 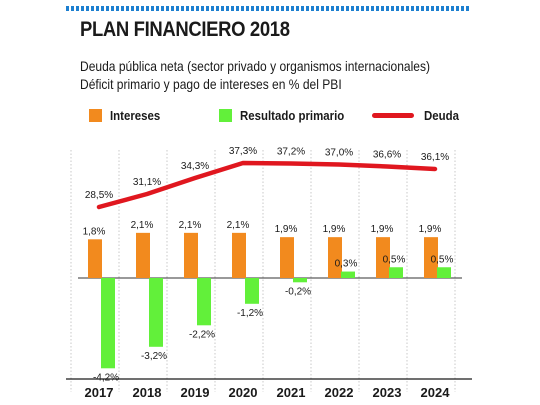 What do you see at coordinates (436, 392) in the screenshot?
I see `x-tick-label: 2024` at bounding box center [436, 392].